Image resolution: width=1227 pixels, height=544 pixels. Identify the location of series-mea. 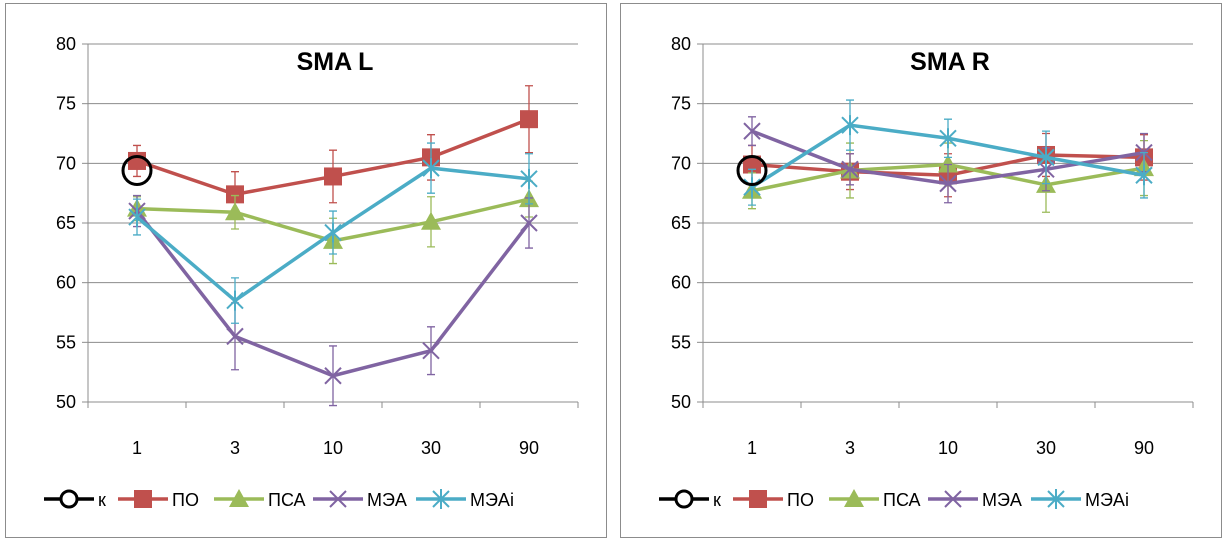
(333, 300).